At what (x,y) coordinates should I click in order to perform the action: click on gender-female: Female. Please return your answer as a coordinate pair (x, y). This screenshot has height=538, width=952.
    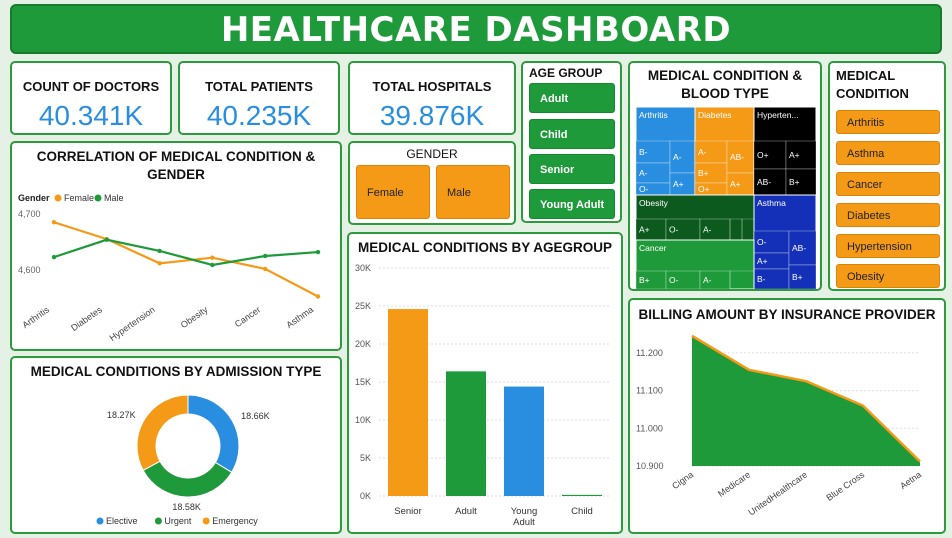
    Looking at the image, I should click on (393, 192).